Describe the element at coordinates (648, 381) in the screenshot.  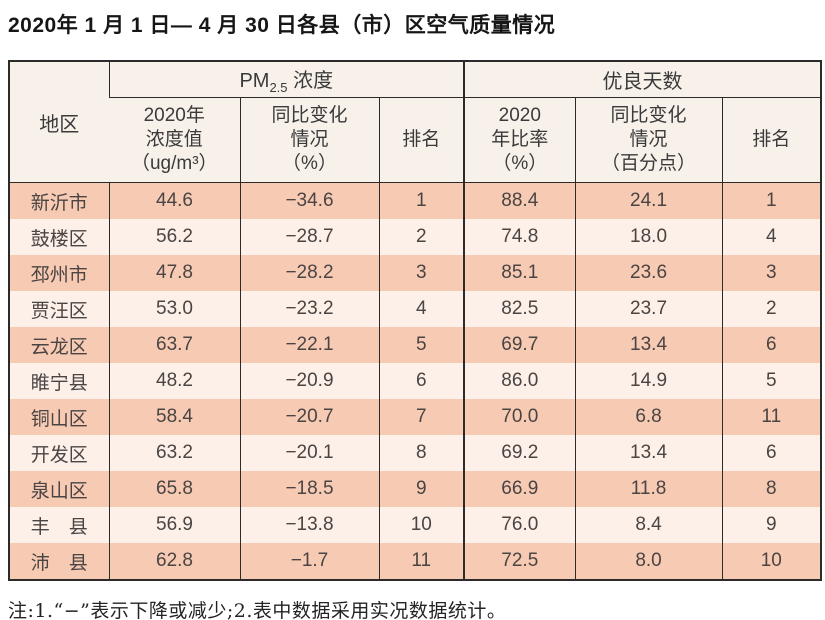
I see `cell-good-days-change: 14.9` at that location.